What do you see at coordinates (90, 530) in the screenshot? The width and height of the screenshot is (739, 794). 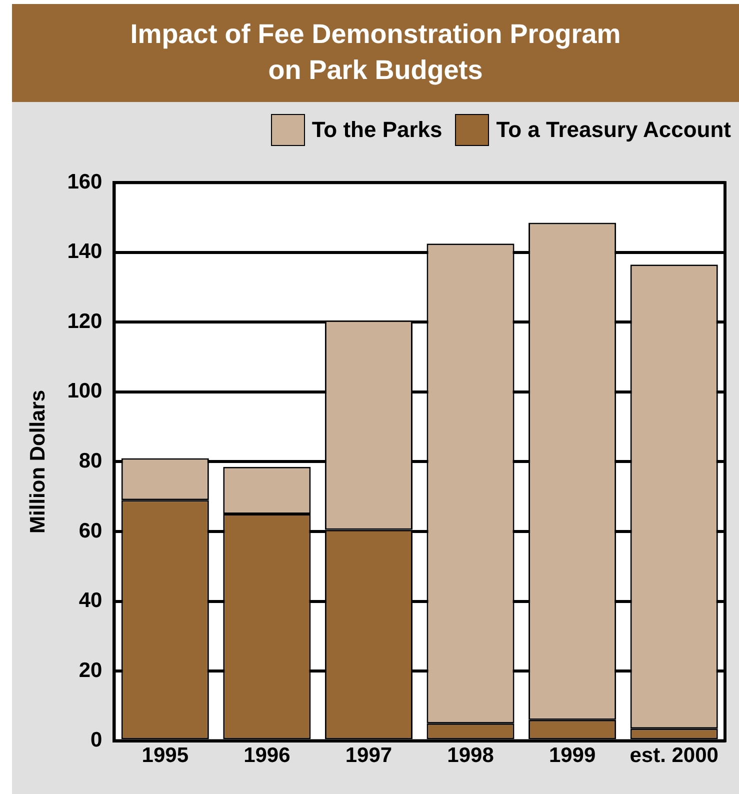 I see `y-tick-label: 60` at bounding box center [90, 530].